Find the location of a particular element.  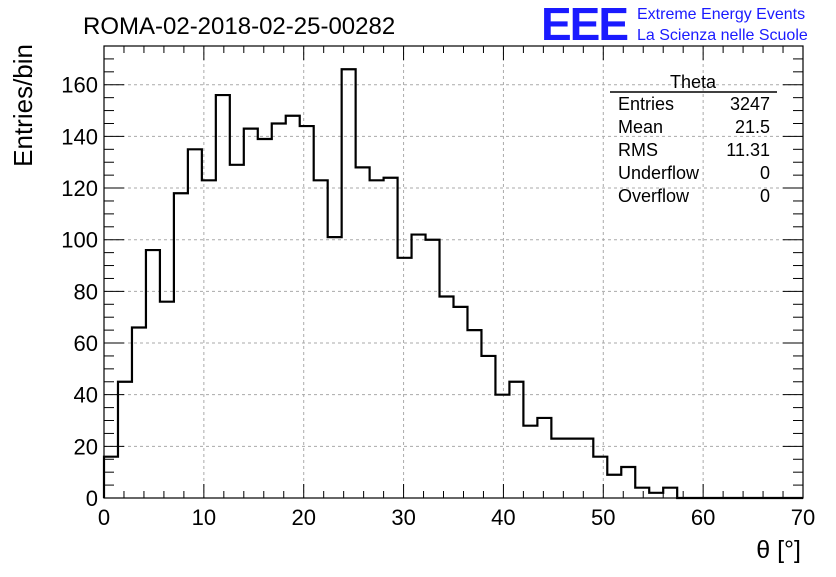

y-tick-label: 100 is located at coordinates (79, 240).